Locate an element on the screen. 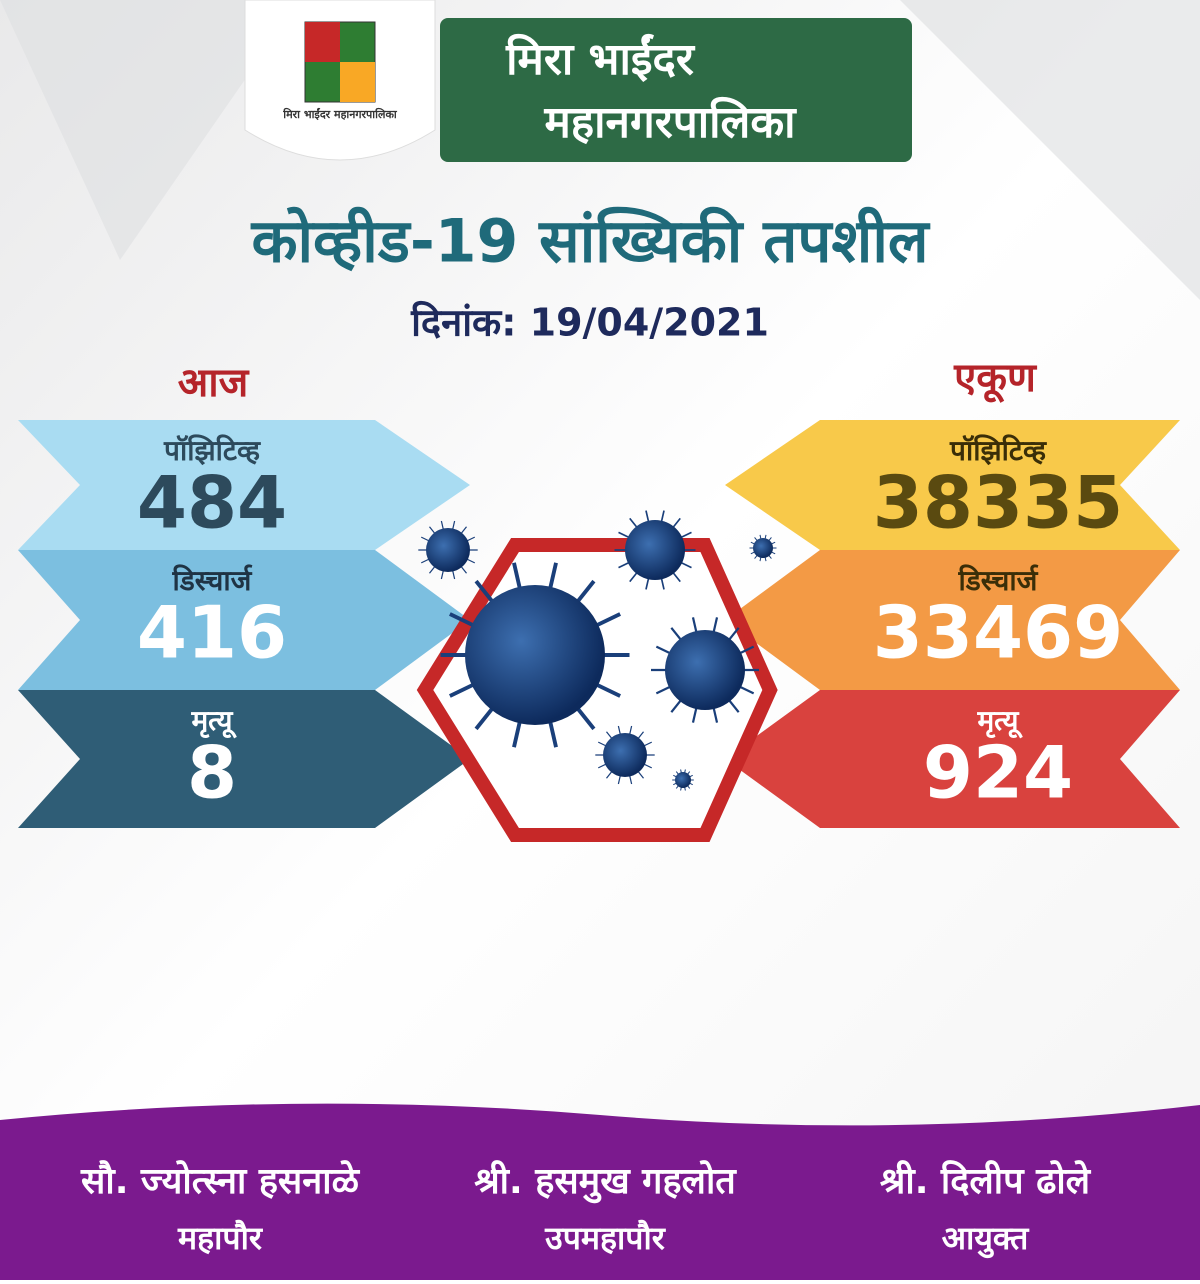 The width and height of the screenshot is (1200, 1284). person-name: सौ. ज्योत्स्ना हसनाळे is located at coordinates (220, 1181).